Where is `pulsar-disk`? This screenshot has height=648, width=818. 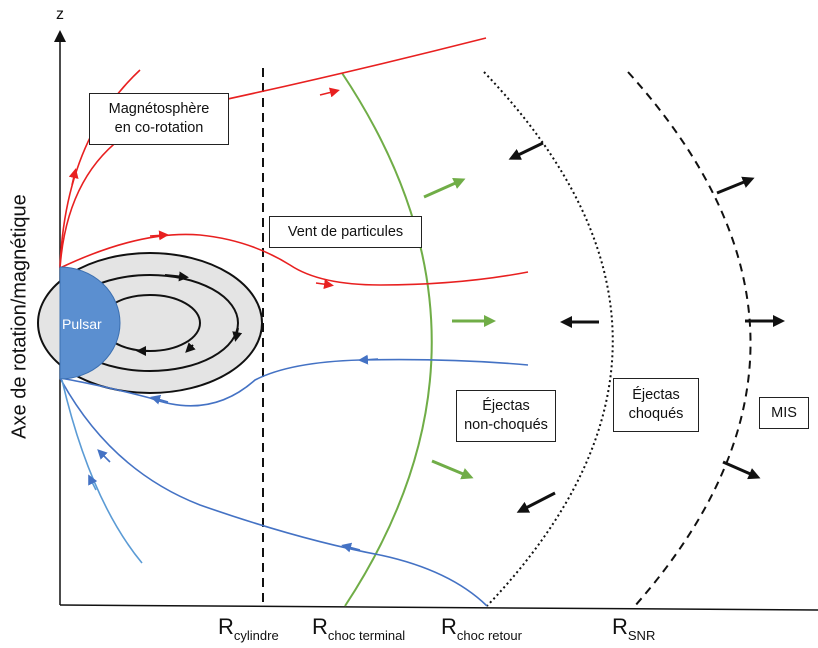 pulsar-disk is located at coordinates (90, 323).